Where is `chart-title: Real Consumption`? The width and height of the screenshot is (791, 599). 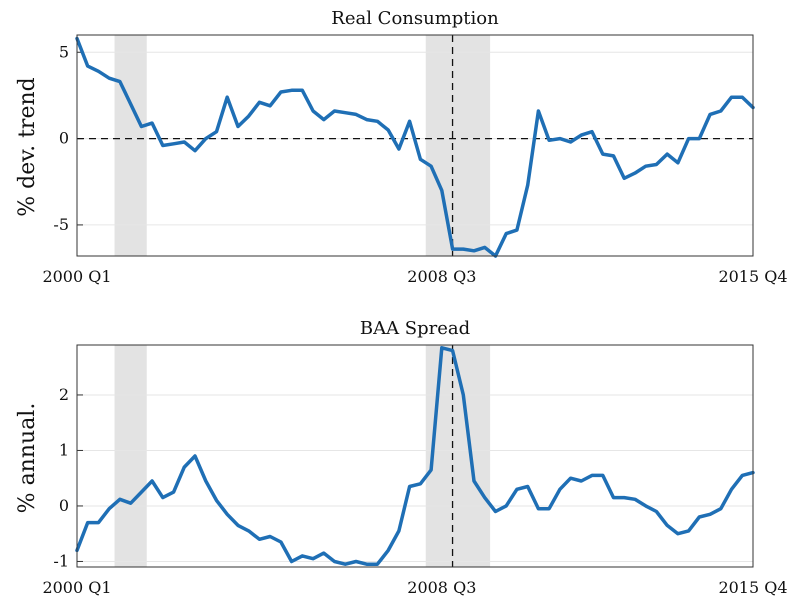
chart-title: Real Consumption is located at coordinates (415, 18).